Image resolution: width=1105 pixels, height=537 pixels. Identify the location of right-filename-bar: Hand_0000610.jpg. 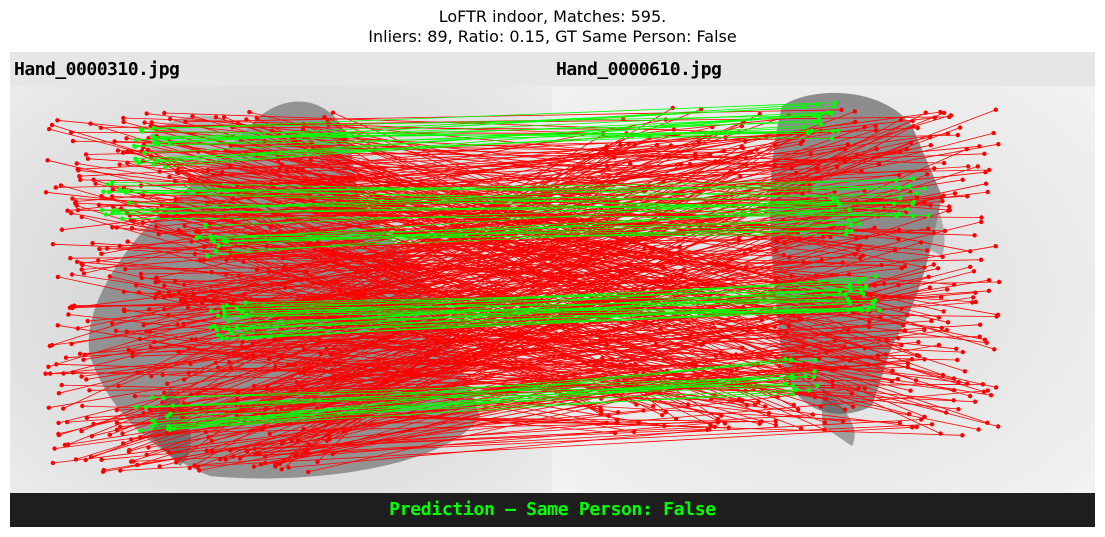
(823, 69).